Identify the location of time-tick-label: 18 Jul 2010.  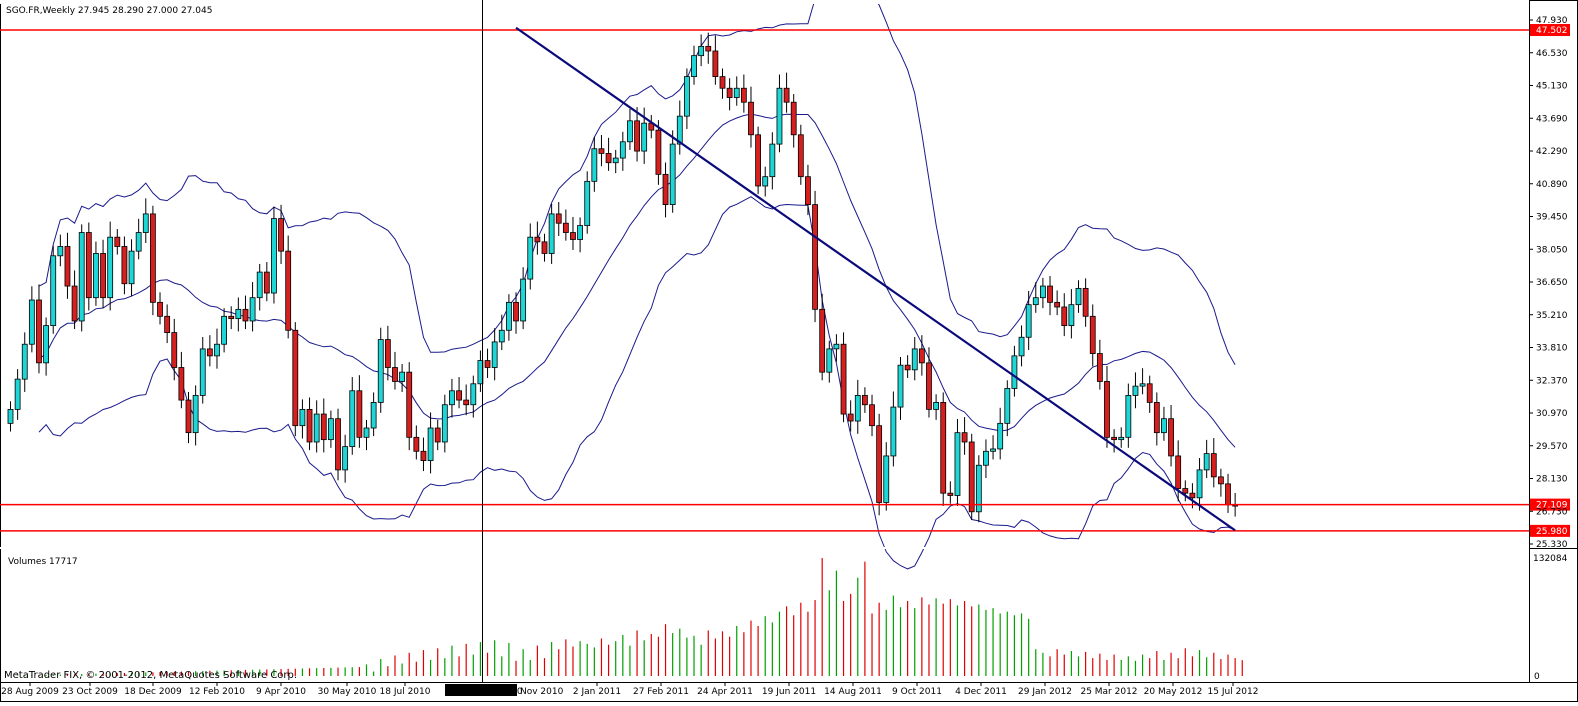
(405, 692).